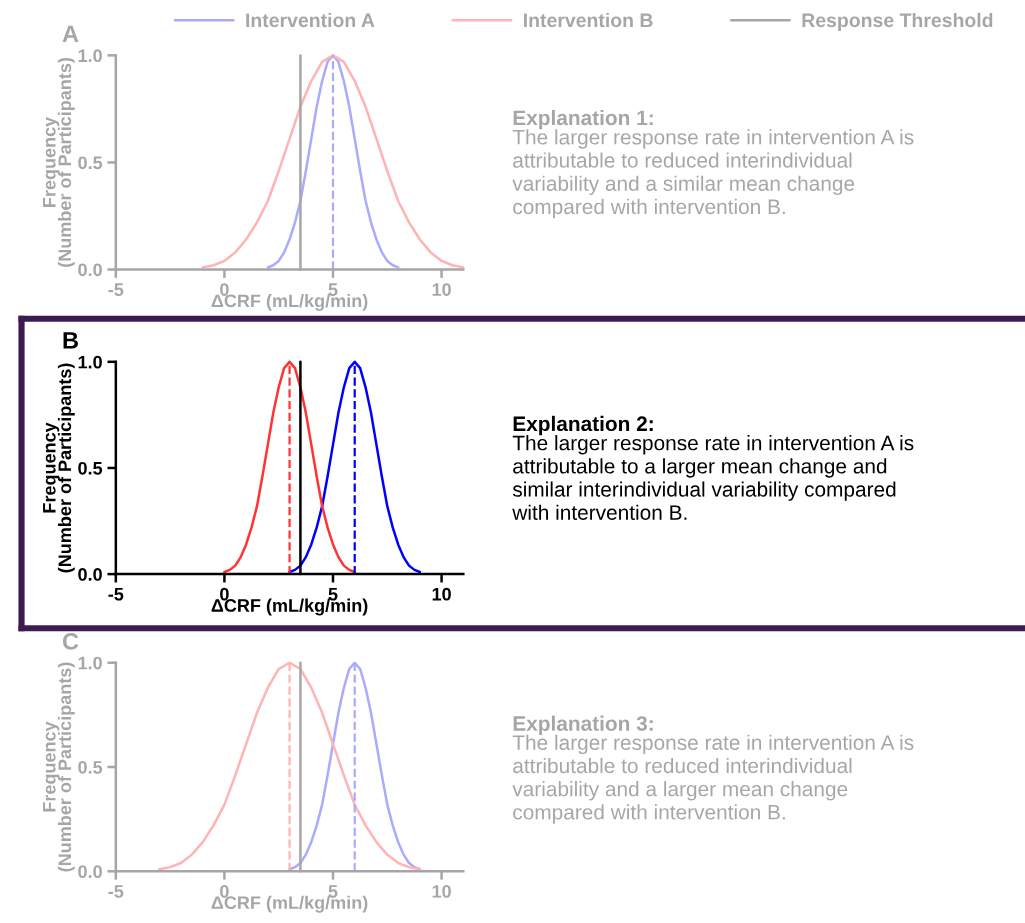 This screenshot has height=923, width=1025. I want to click on x-tick-label: 5, so click(333, 289).